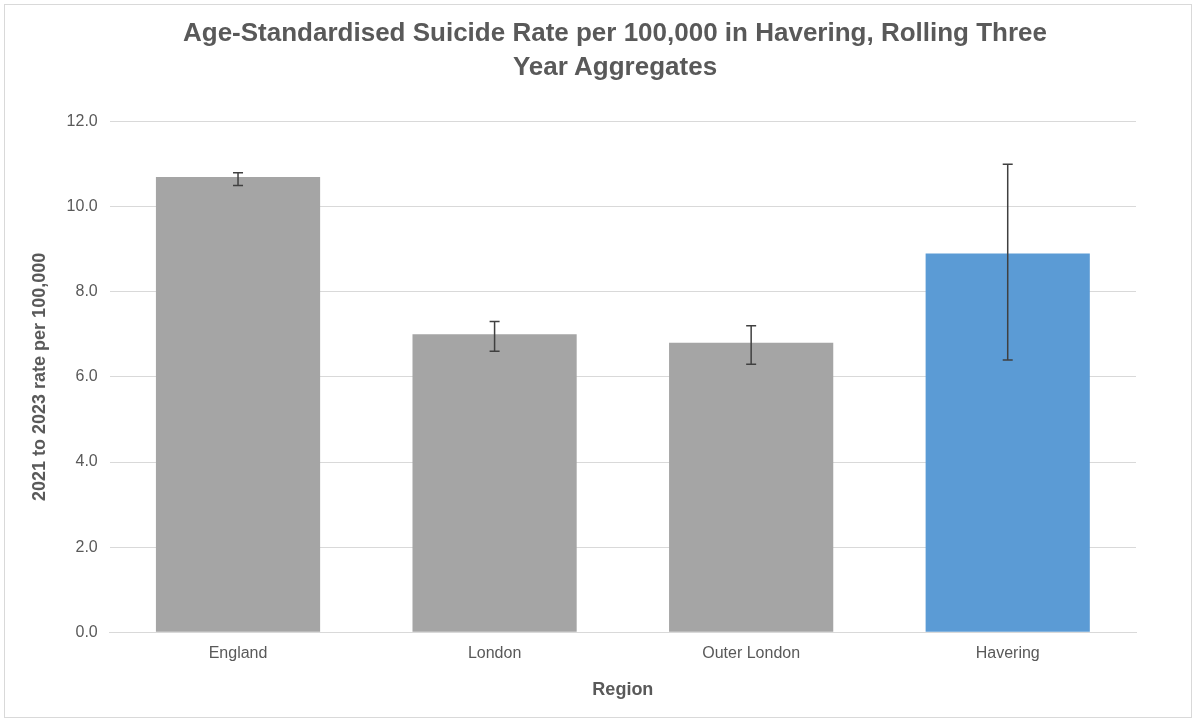 This screenshot has height=722, width=1196. I want to click on x-tick-label: England, so click(238, 653).